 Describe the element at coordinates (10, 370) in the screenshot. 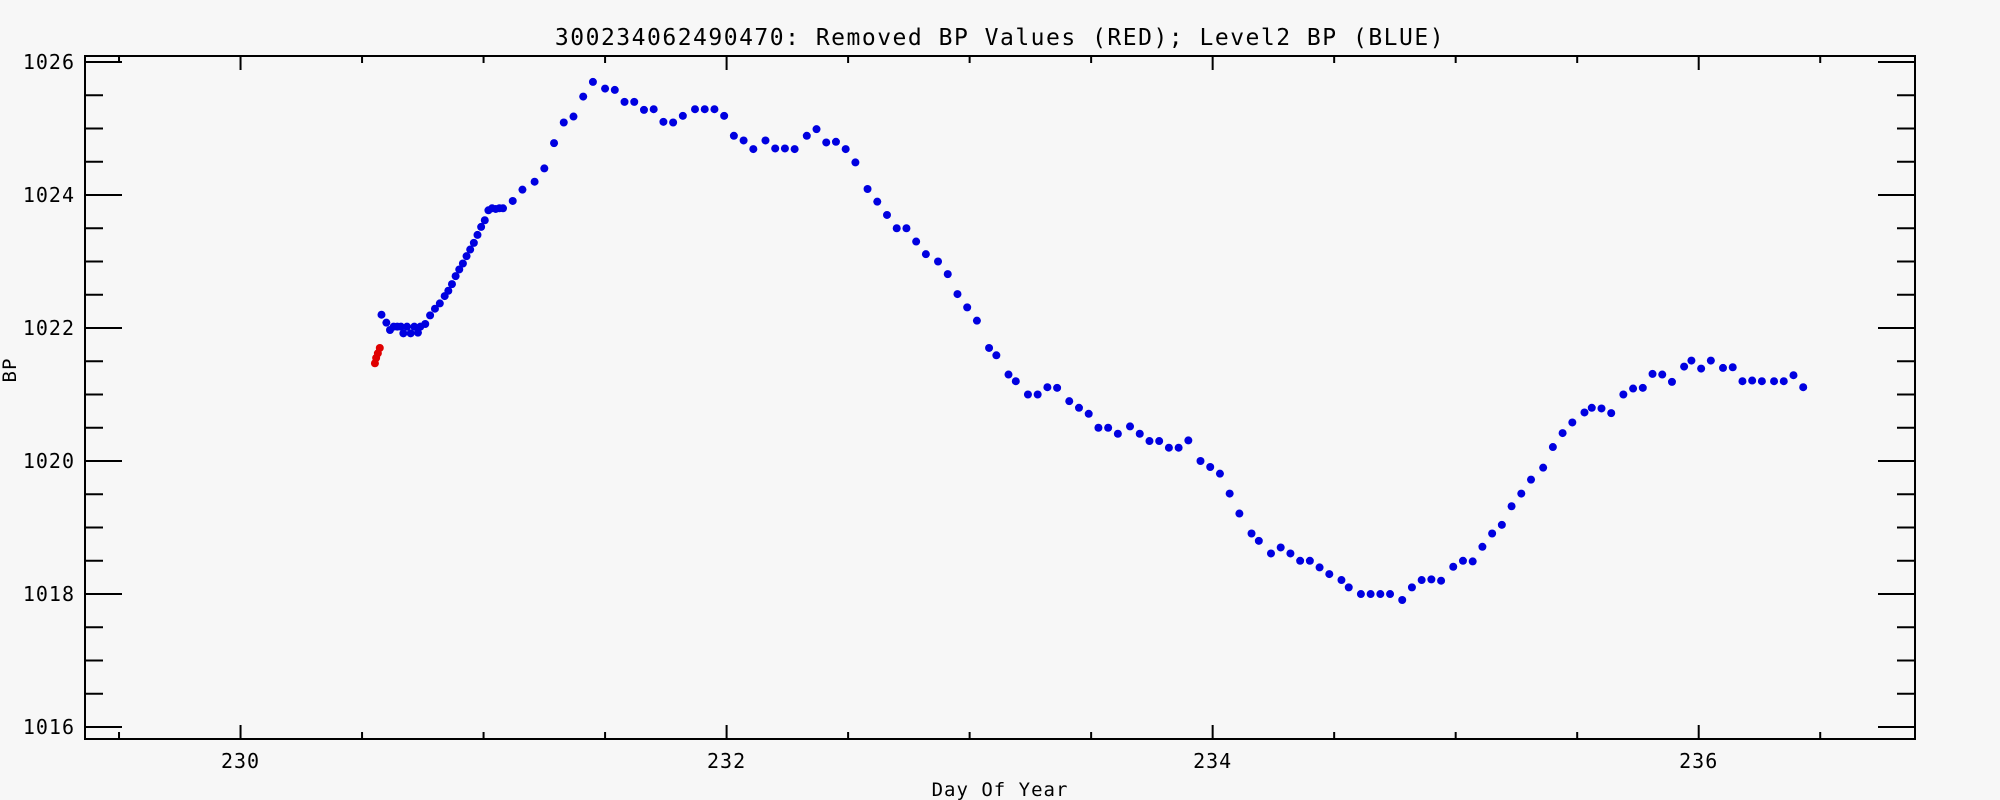

I see `y-axis-title: BP` at that location.